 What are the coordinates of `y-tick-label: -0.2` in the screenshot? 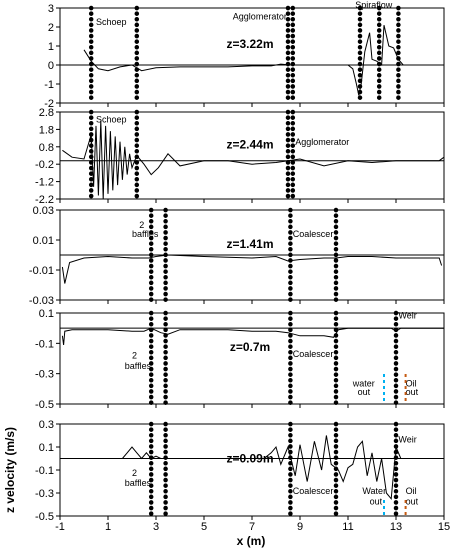 It's located at (44, 165).